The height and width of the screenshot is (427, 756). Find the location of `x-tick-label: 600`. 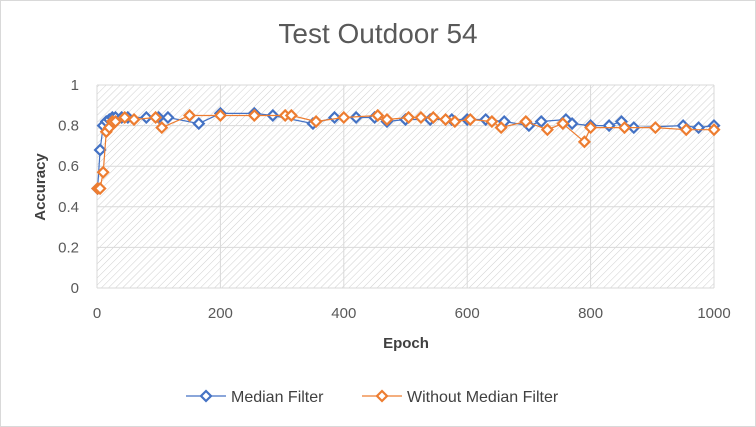

x-tick-label: 600 is located at coordinates (467, 313).